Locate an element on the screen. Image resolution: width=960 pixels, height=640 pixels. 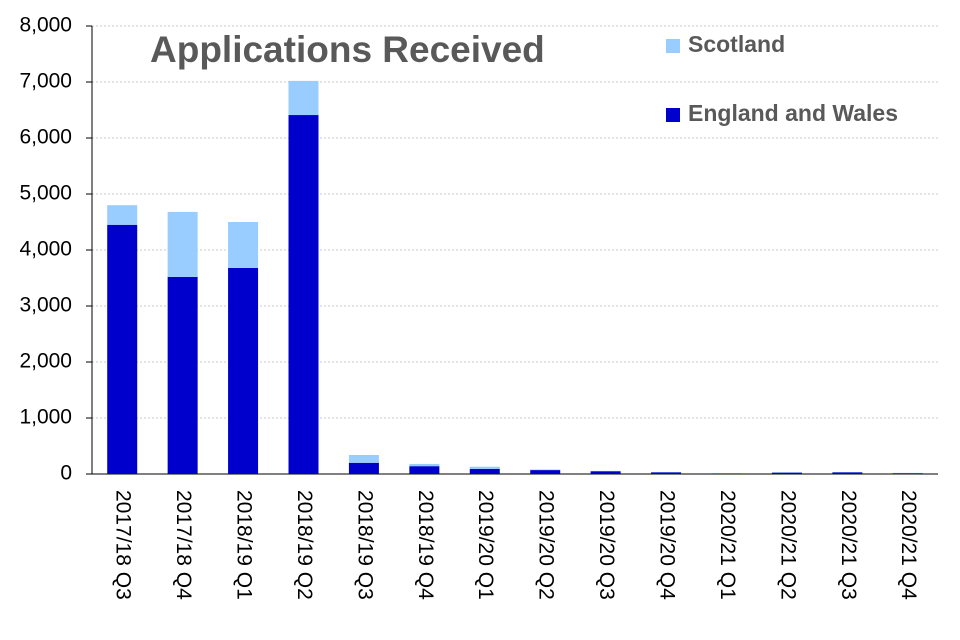
x-tick-label: 2020/21 Q2 is located at coordinates (787, 545).